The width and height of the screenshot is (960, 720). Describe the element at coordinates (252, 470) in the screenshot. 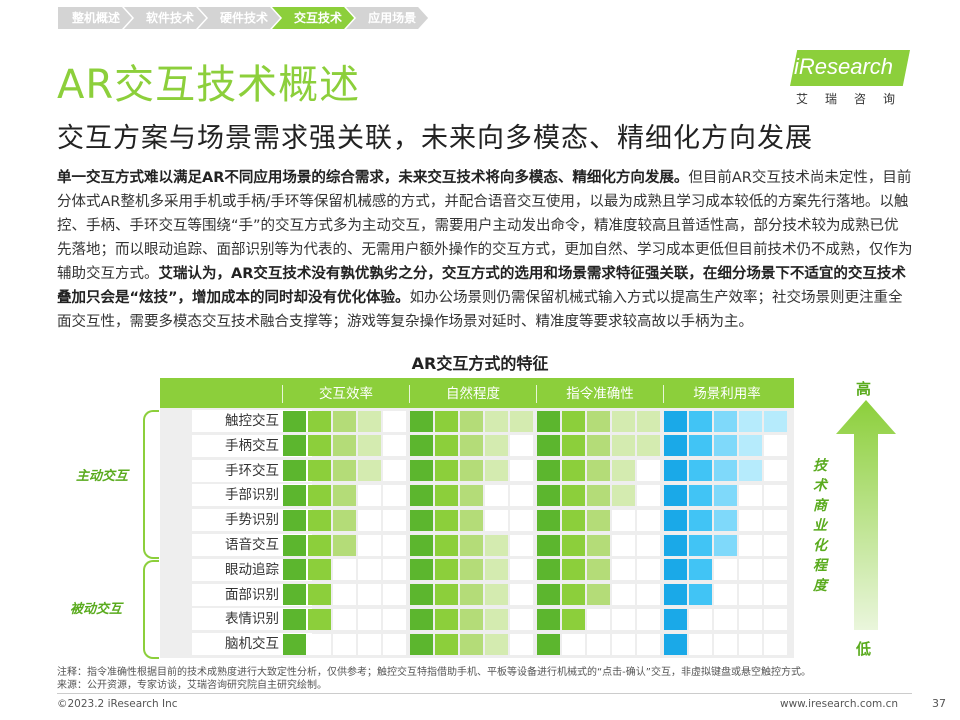

I see `matrix-row-label: 手环交互` at that location.